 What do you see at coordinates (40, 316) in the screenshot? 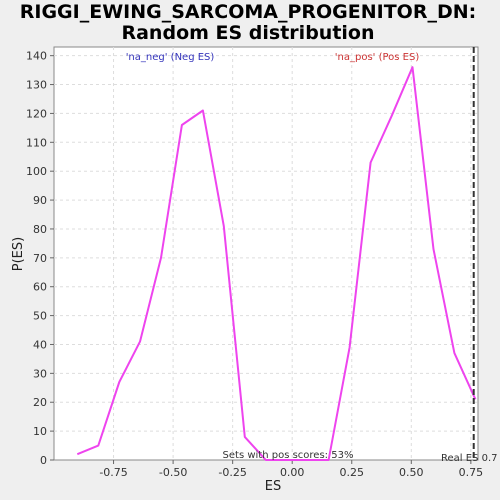
I see `y-tick-label: 50` at bounding box center [40, 316].